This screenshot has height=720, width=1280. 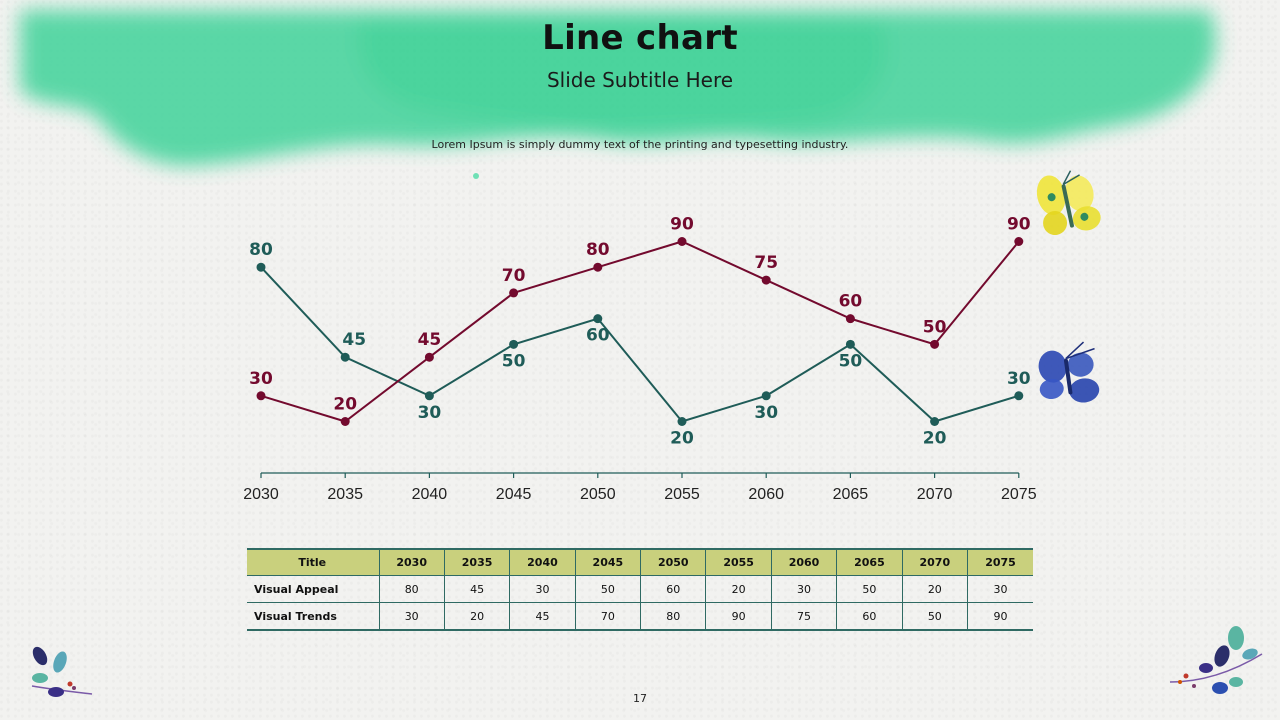 I want to click on table-header-cell: 2060, so click(x=804, y=562).